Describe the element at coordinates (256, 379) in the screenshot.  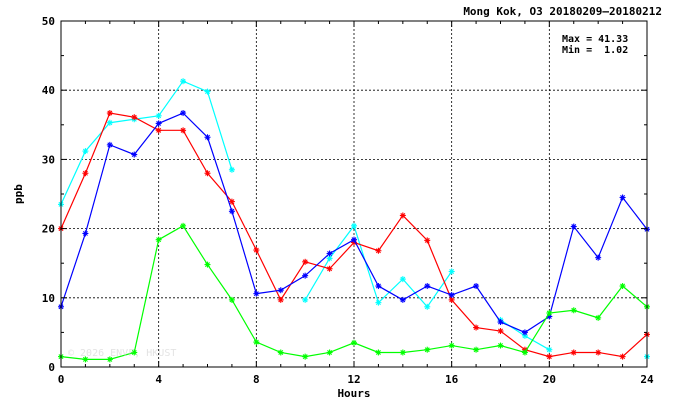
I see `x-tick-label: 8` at that location.